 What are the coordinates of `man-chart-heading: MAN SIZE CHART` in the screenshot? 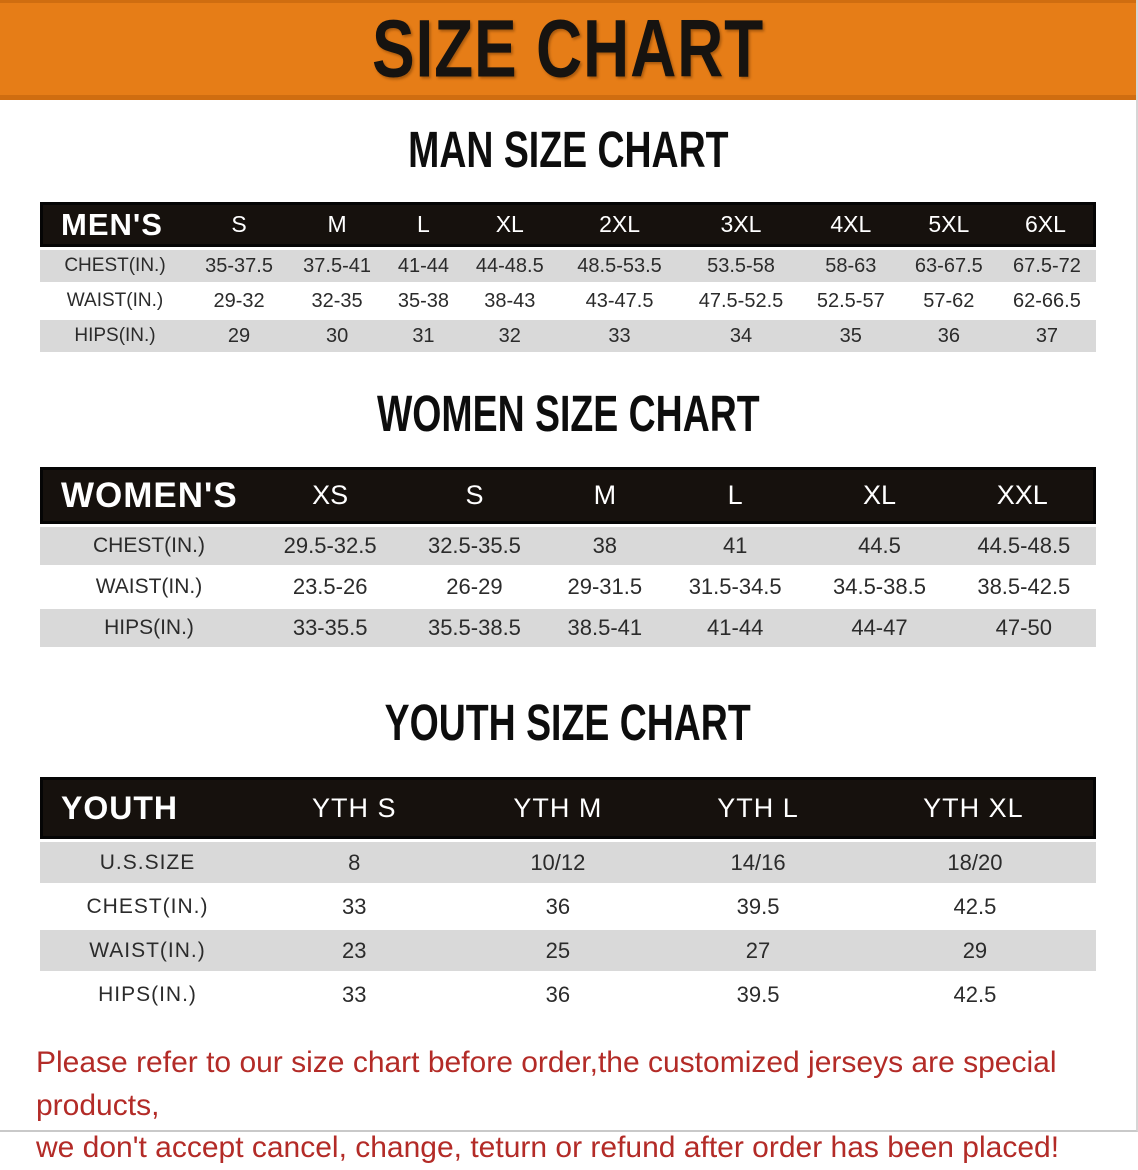 It's located at (568, 149).